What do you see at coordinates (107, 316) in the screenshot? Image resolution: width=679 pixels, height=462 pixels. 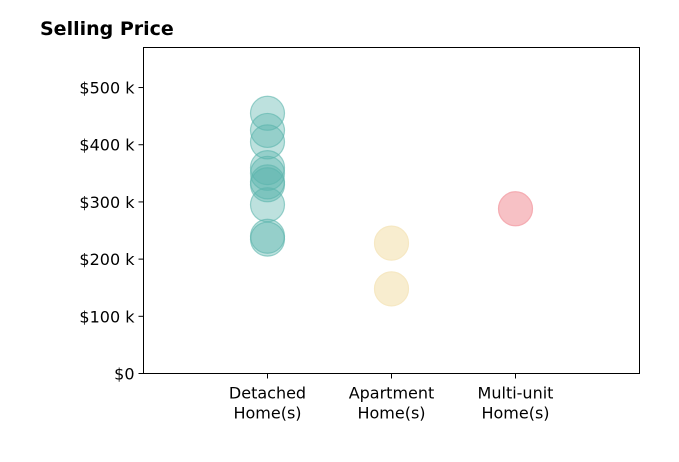 I see `y-tick-label: $100 k` at bounding box center [107, 316].